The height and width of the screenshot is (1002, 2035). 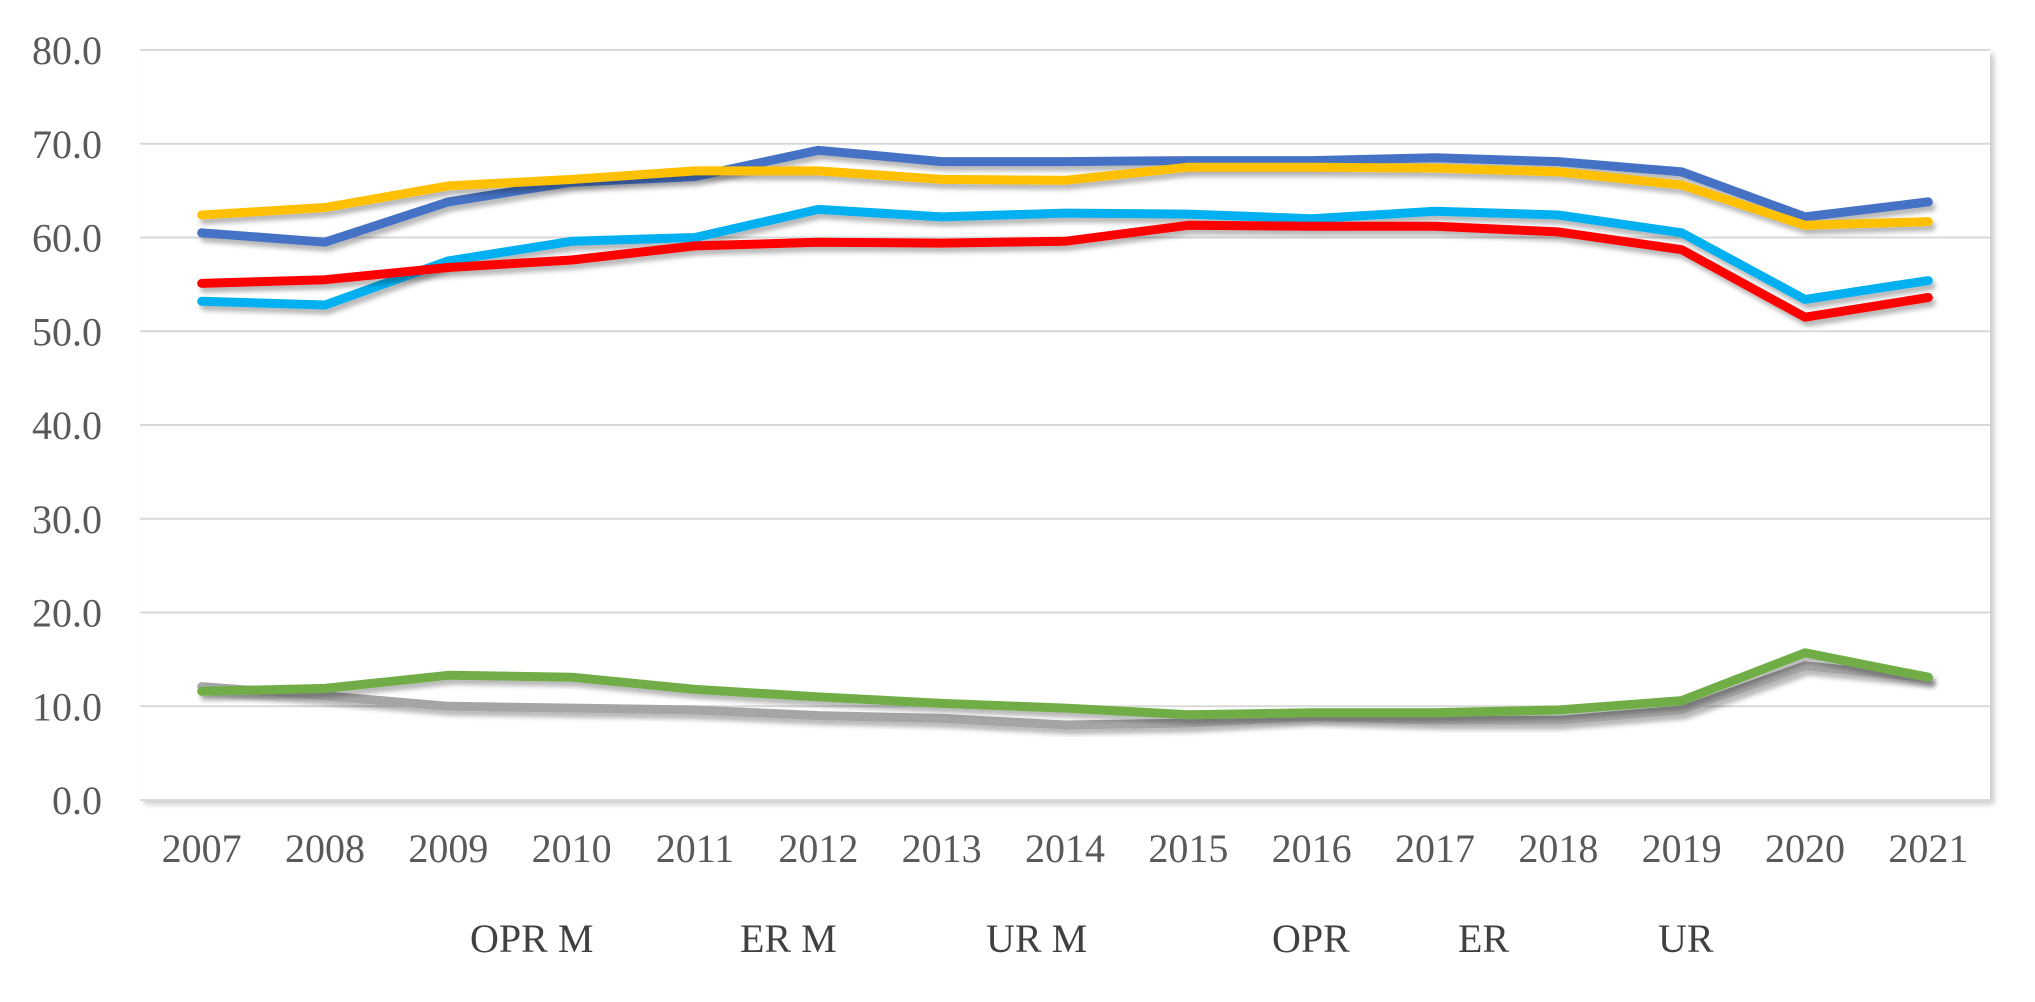 What do you see at coordinates (67, 519) in the screenshot?
I see `y-tick-label: 30.0` at bounding box center [67, 519].